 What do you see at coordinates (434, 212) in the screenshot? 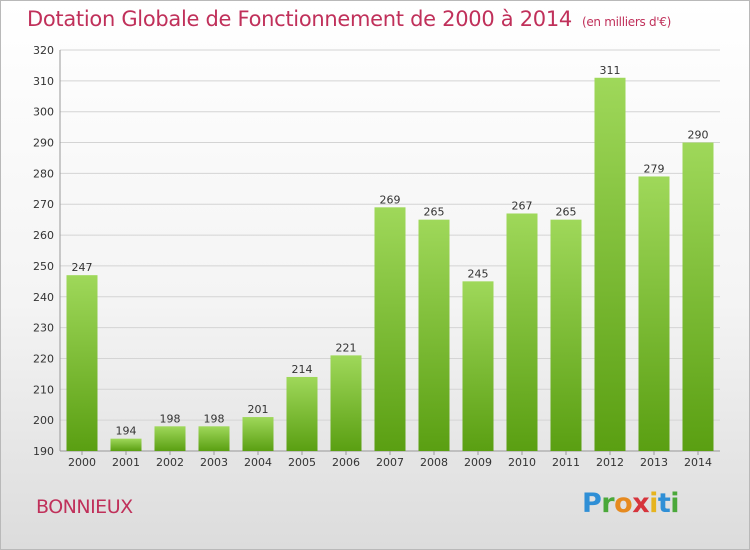
I see `value-label-2008: 265` at bounding box center [434, 212].